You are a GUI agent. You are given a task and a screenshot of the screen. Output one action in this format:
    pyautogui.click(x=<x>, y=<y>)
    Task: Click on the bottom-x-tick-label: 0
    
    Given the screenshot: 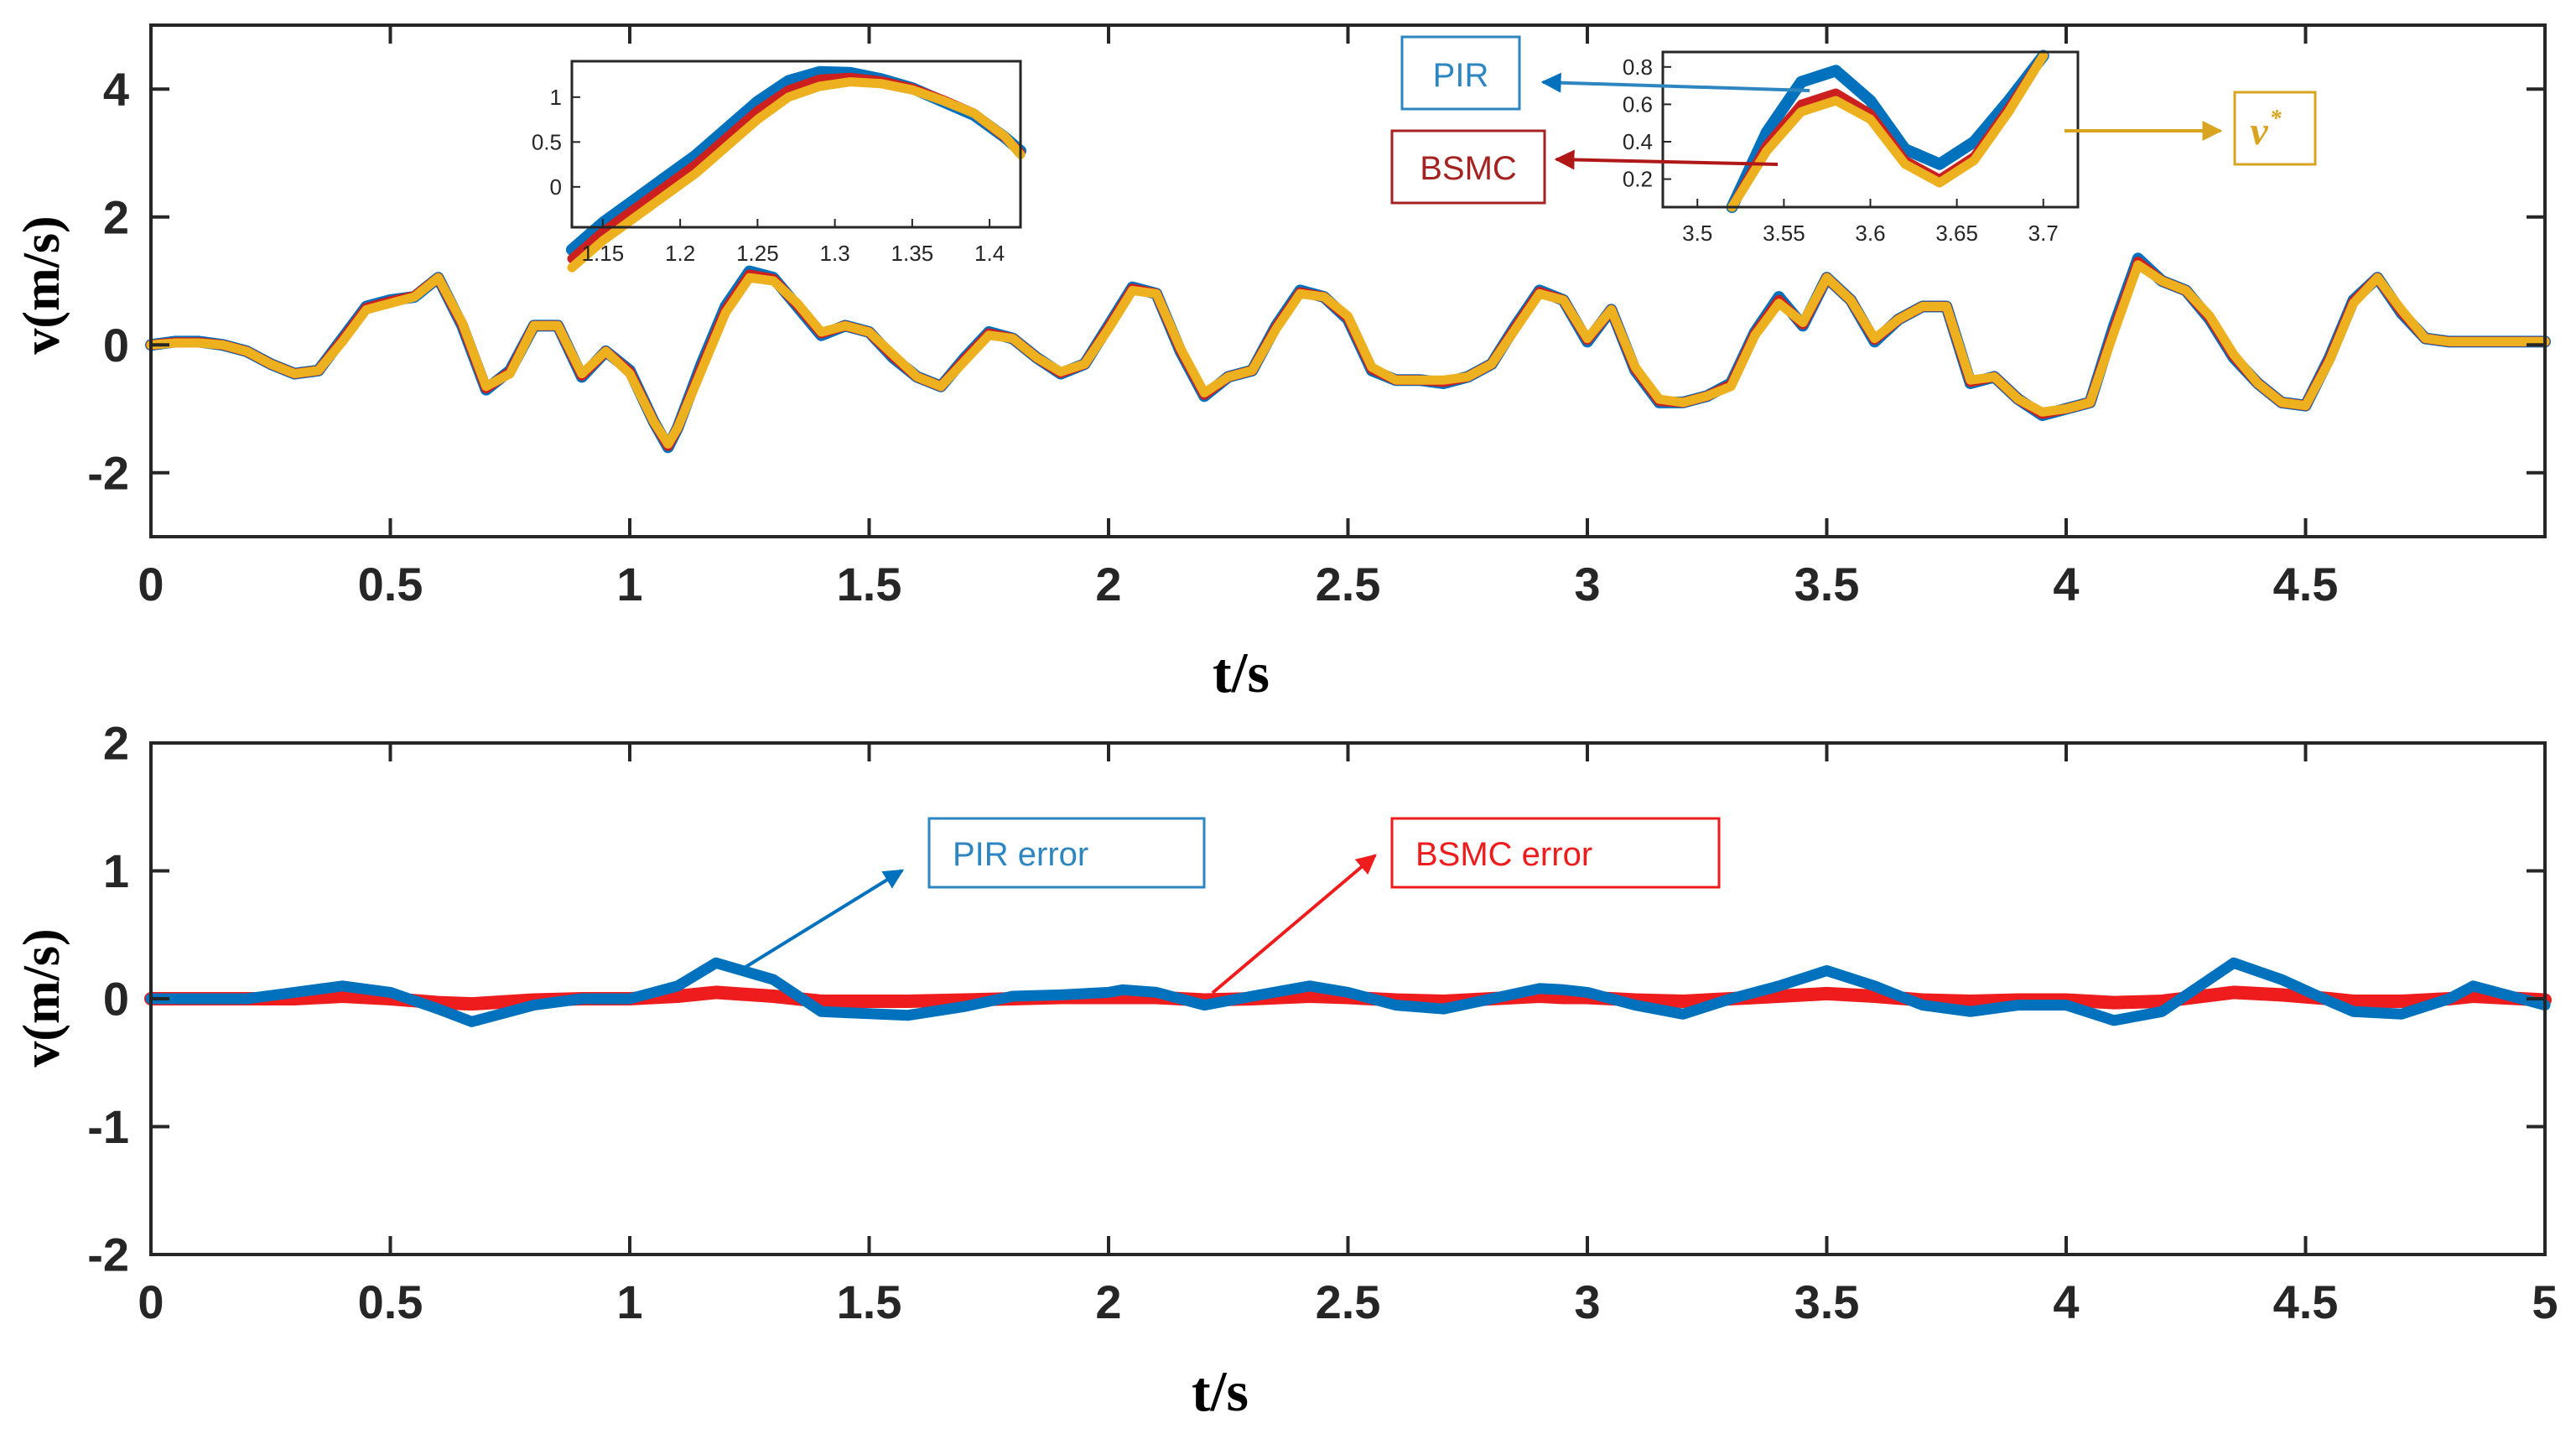 What is the action you would take?
    pyautogui.click(x=151, y=1301)
    